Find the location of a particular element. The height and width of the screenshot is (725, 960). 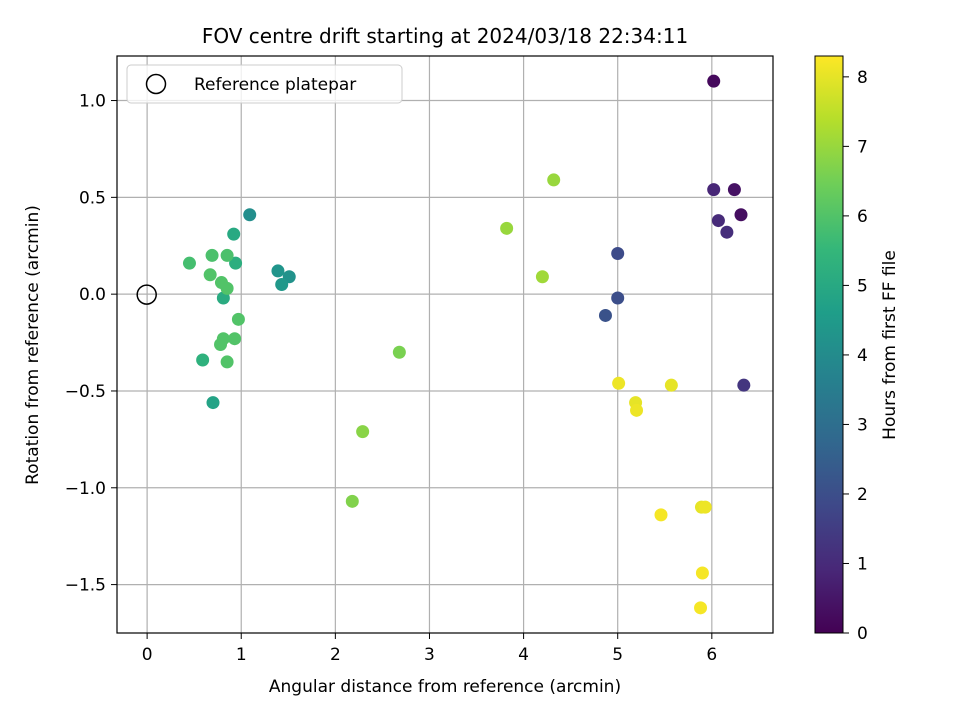

colorbar is located at coordinates (829, 344).